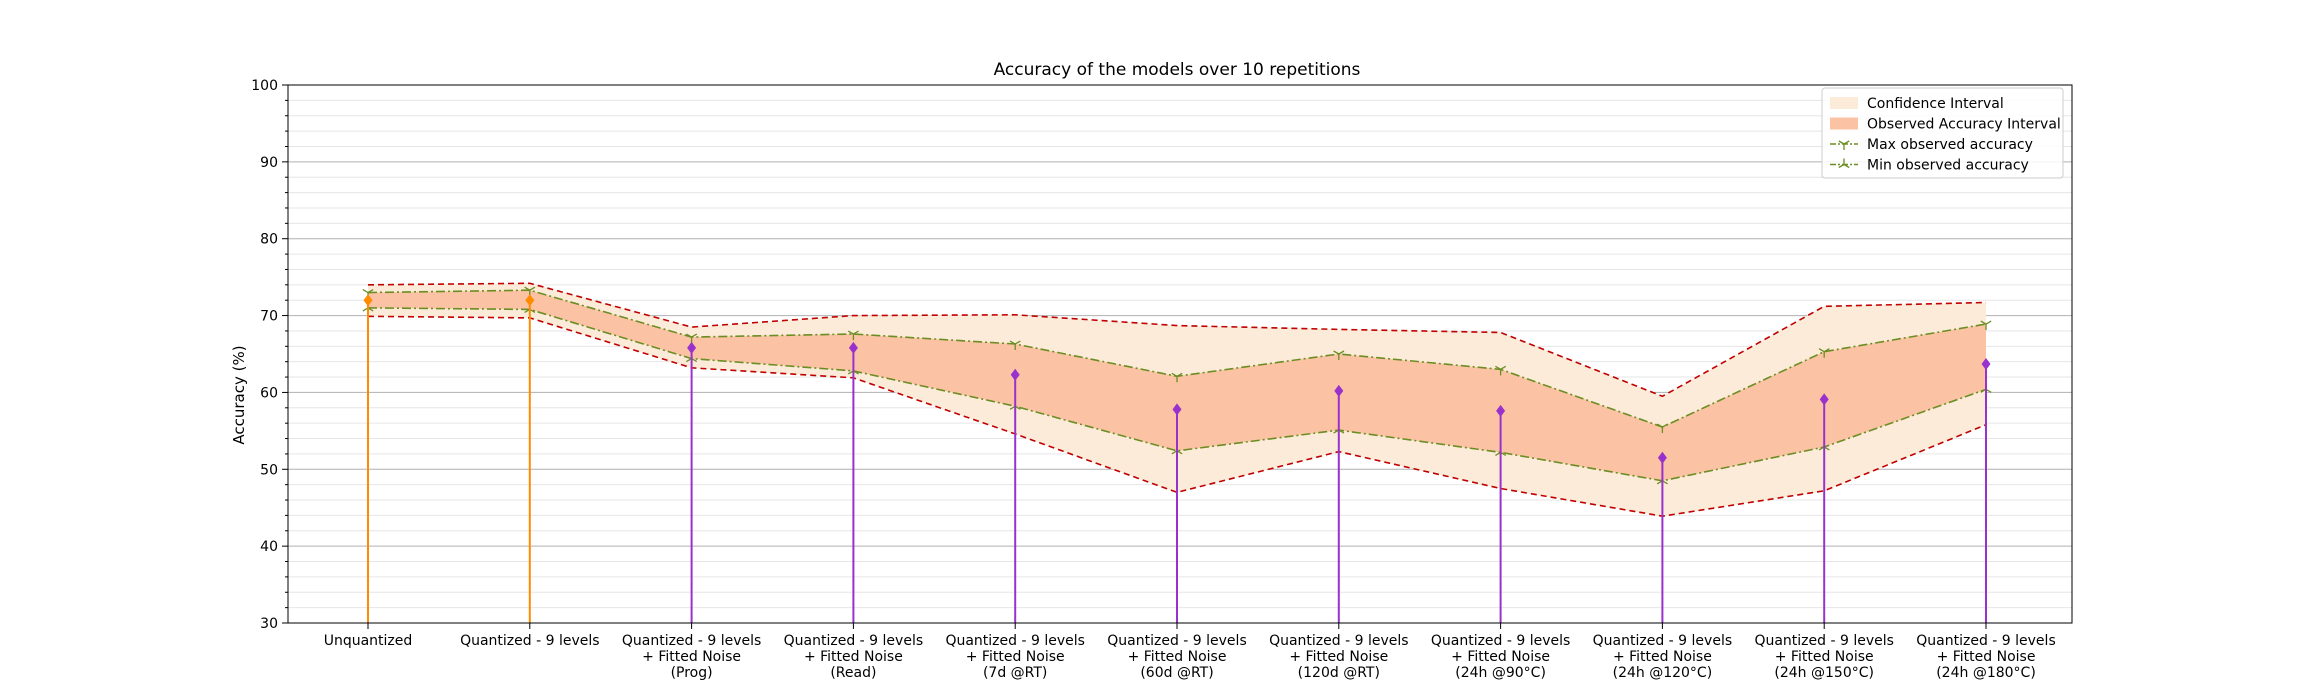 The width and height of the screenshot is (2300, 700). Describe the element at coordinates (1950, 145) in the screenshot. I see `legend-label: Max observed accuracy` at that location.